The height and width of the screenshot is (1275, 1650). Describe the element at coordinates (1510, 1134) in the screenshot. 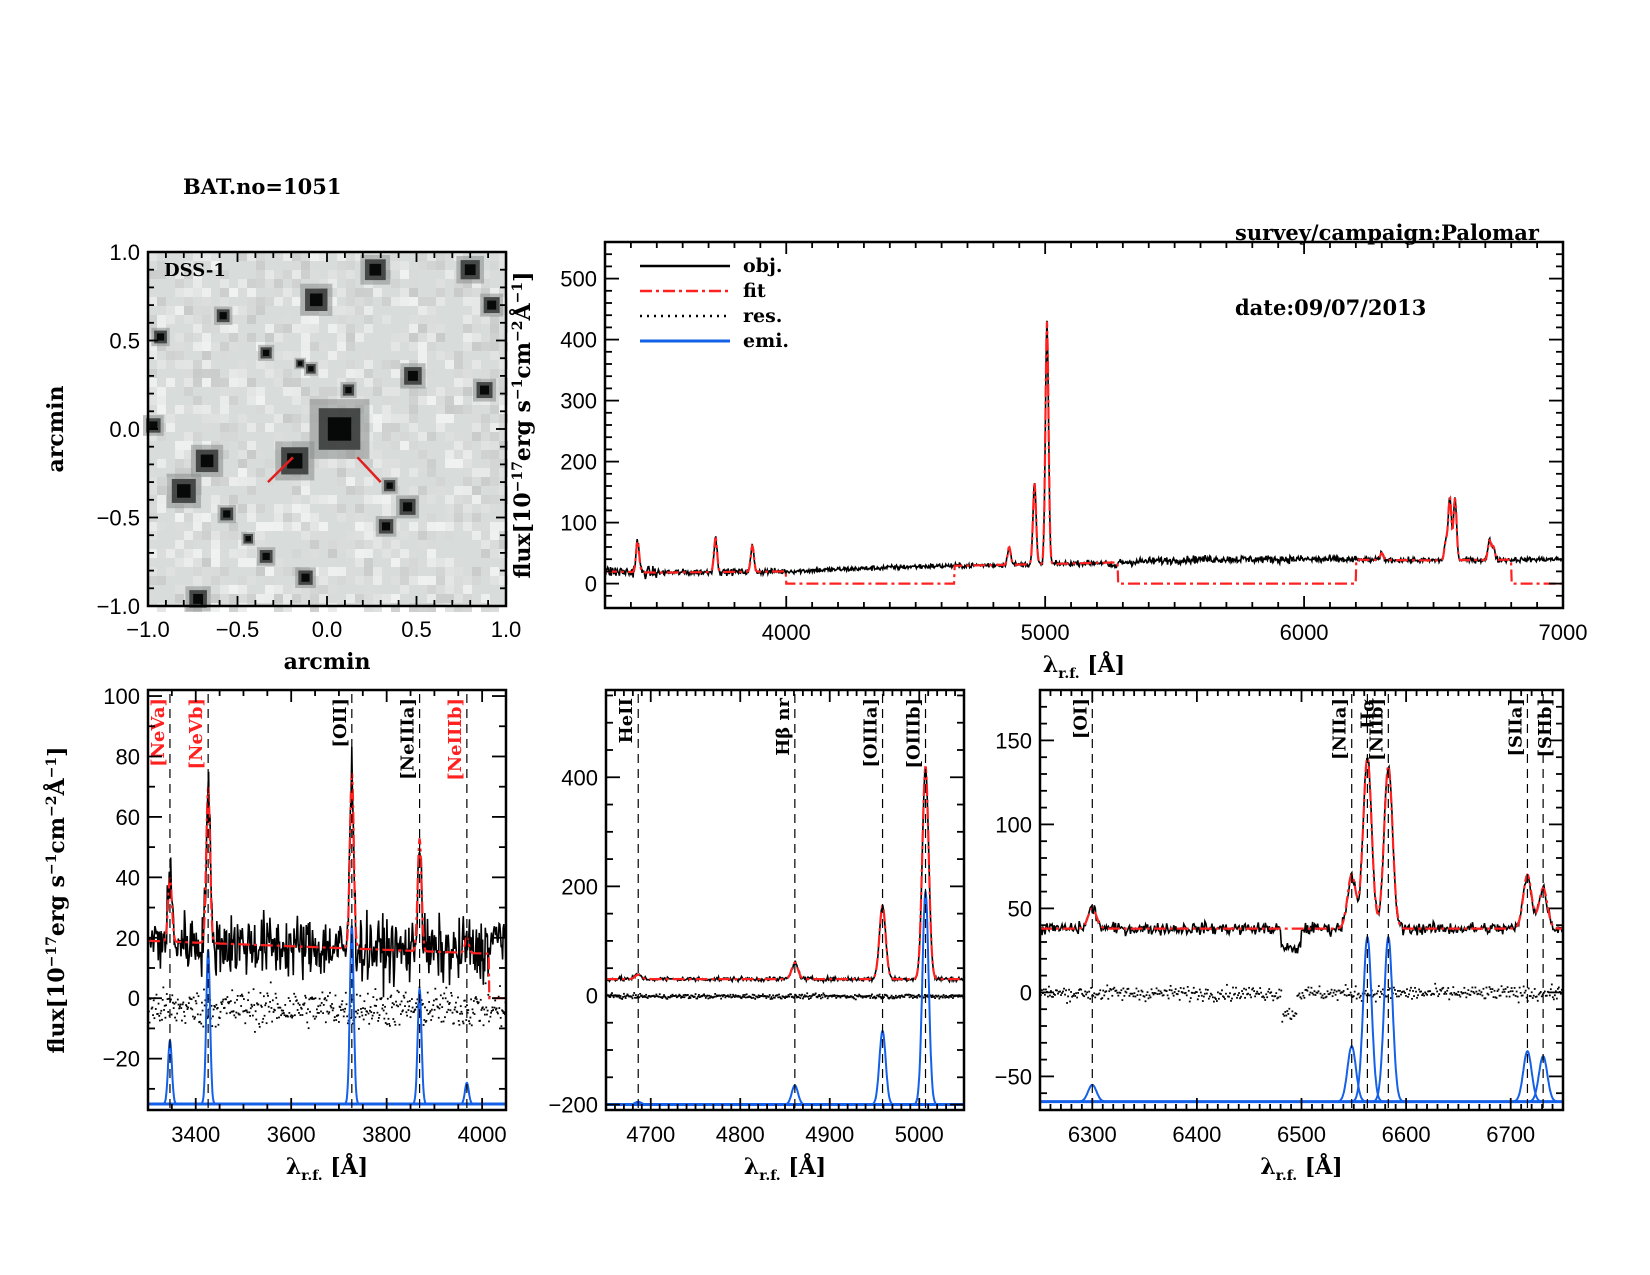

I see `x-tick-label: 6700` at that location.